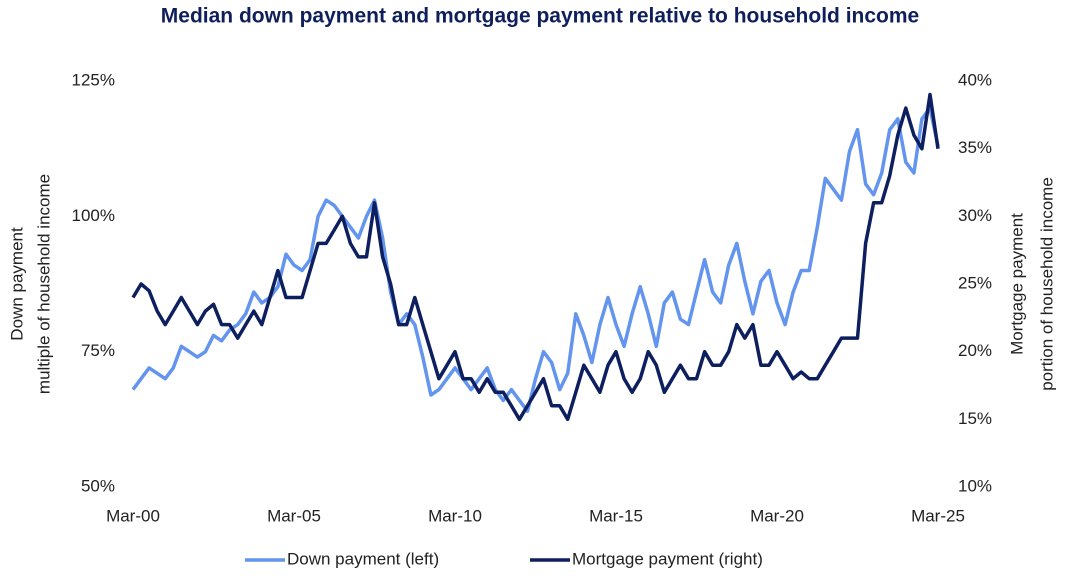  What do you see at coordinates (777, 515) in the screenshot?
I see `x-tick-label: Mar-20` at bounding box center [777, 515].